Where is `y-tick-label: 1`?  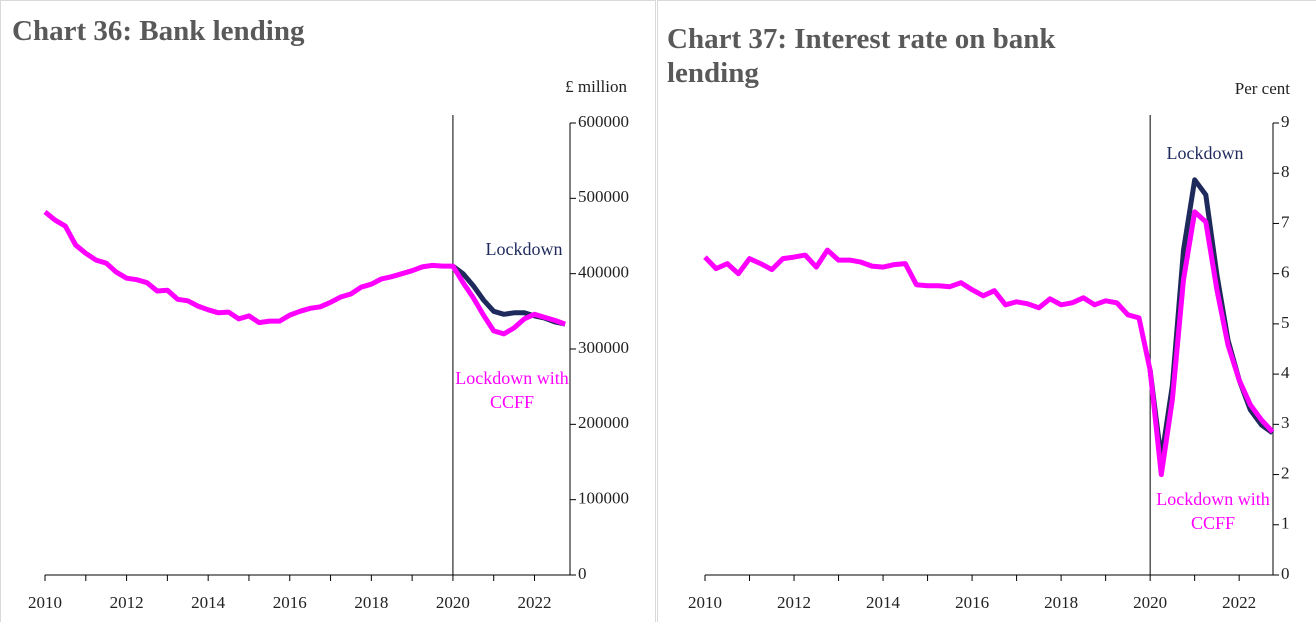 y-tick-label: 1 is located at coordinates (1285, 523).